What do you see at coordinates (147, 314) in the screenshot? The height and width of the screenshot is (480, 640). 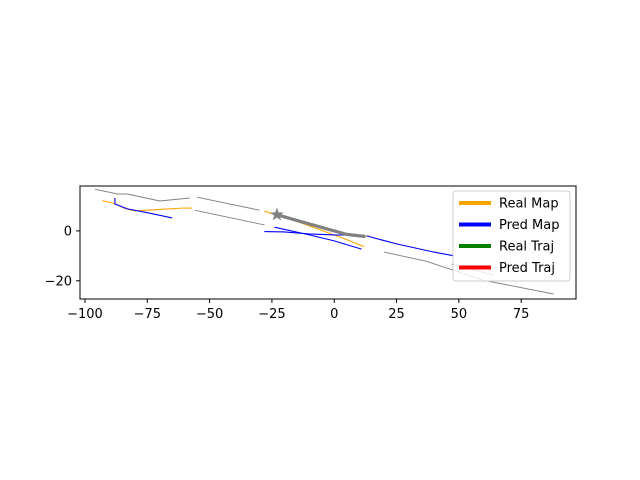 I see `x-tick-label: −75` at bounding box center [147, 314].